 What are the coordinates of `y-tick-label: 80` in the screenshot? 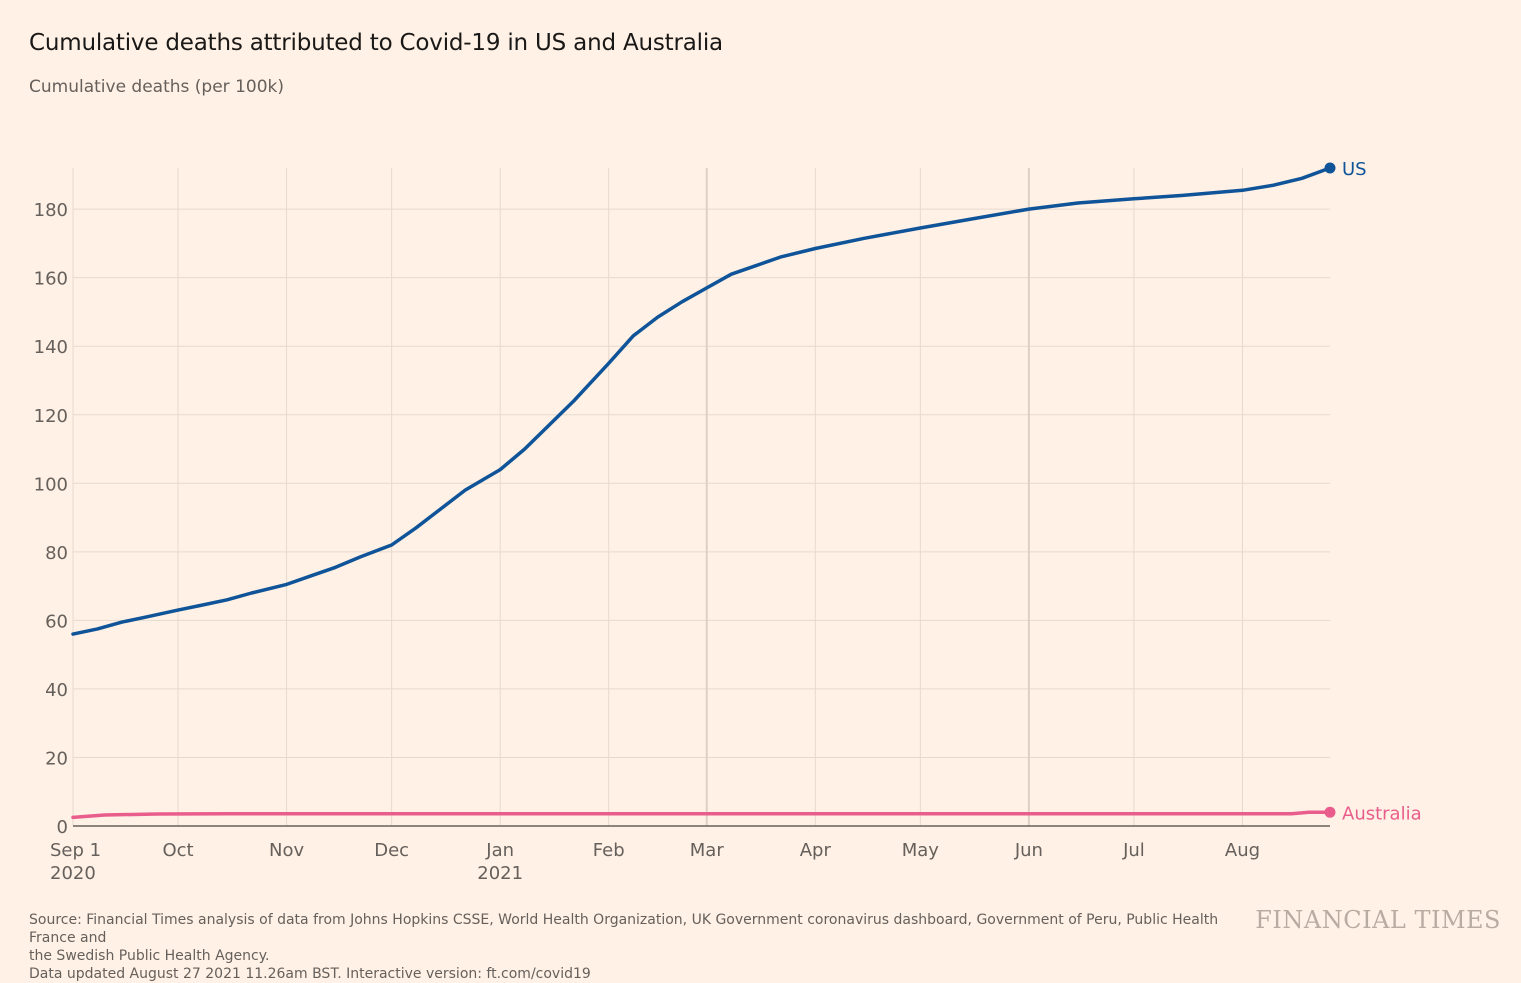 It's located at (56, 553).